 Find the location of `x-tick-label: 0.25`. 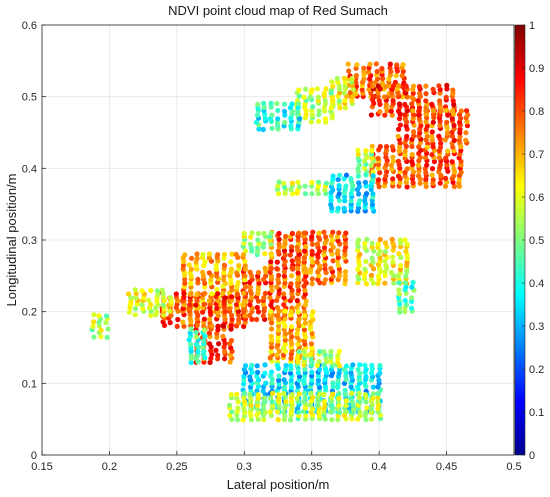

x-tick-label: 0.25 is located at coordinates (176, 467).